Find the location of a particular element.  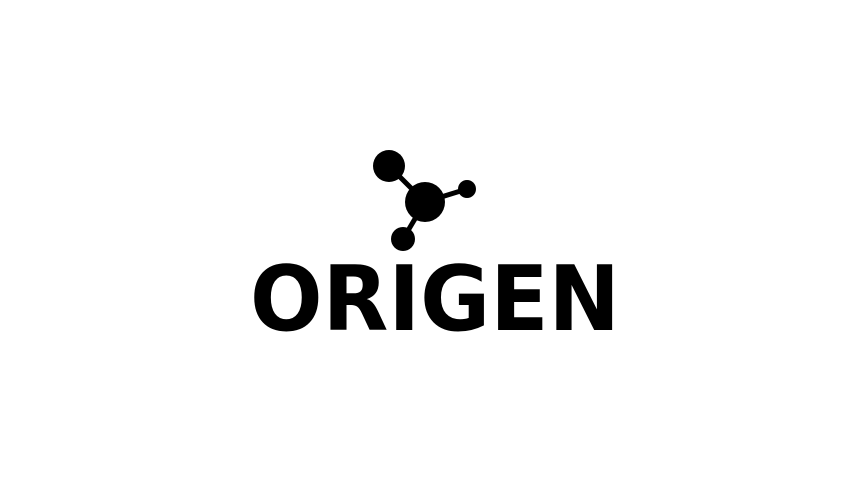

atom-center is located at coordinates (425, 202).